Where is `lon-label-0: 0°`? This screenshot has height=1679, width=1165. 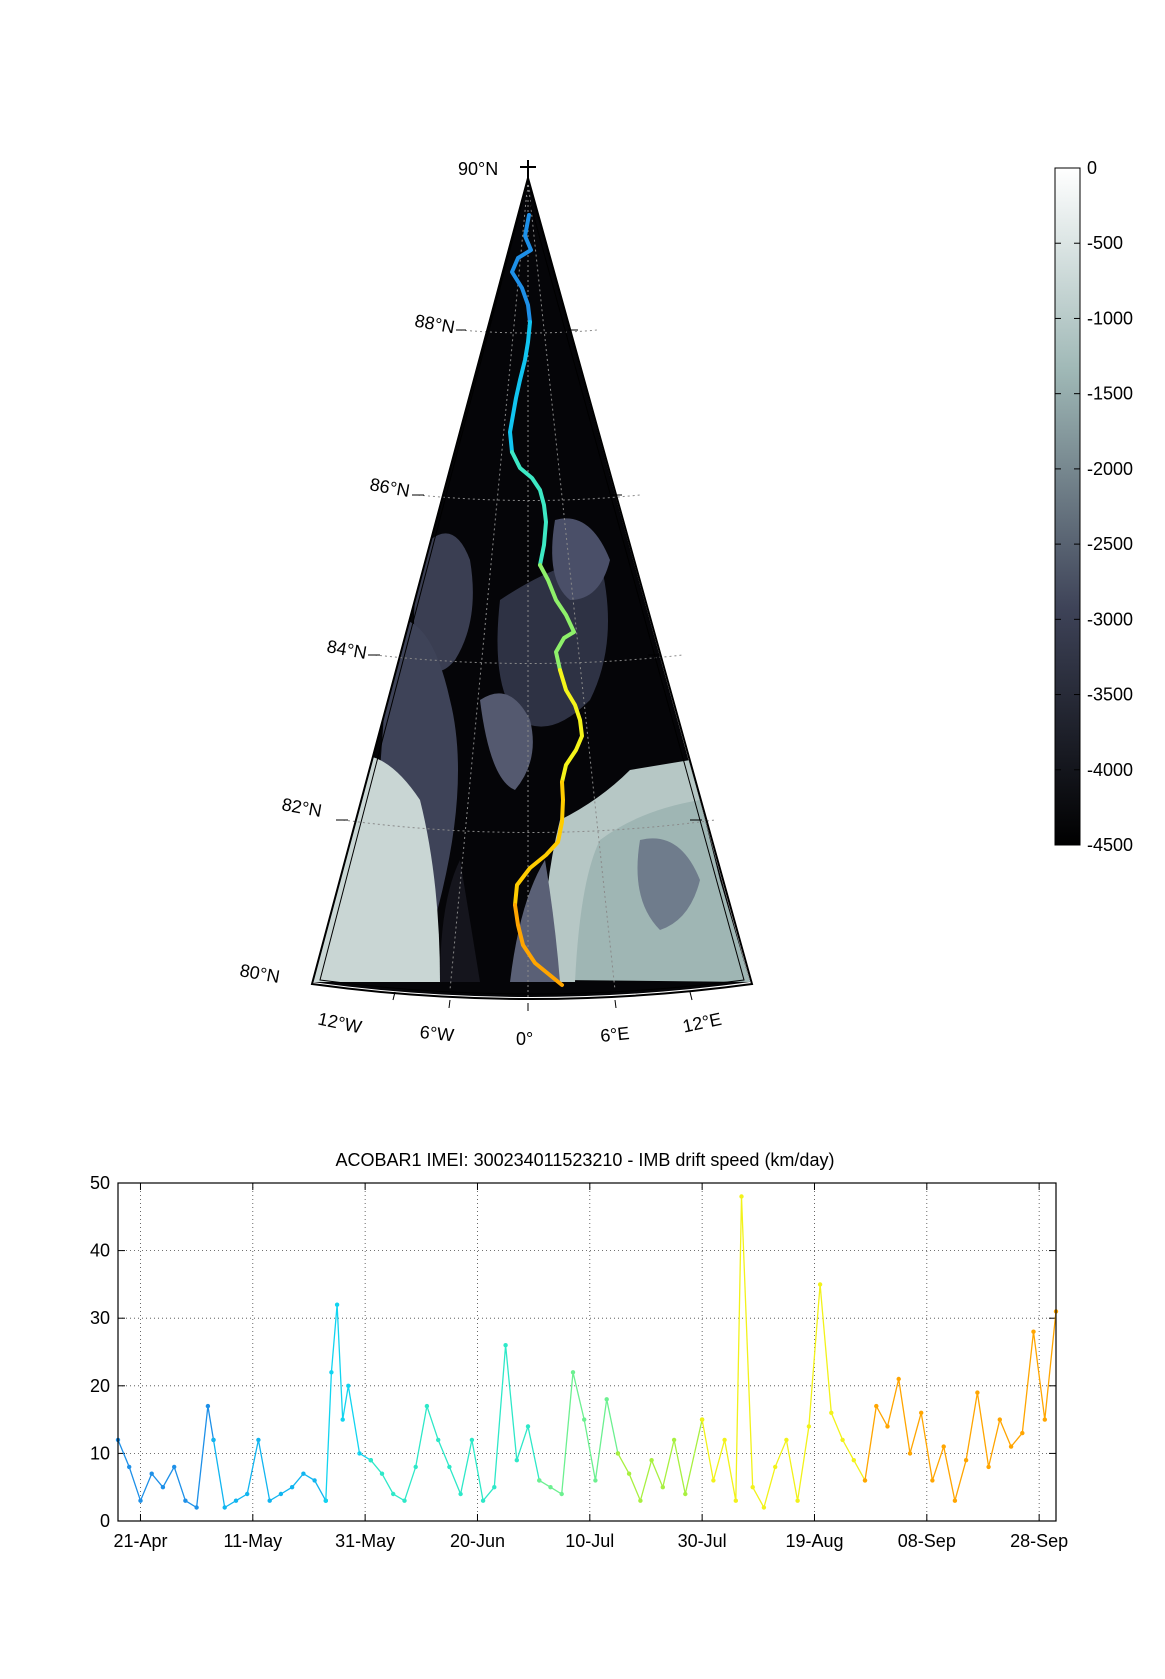
lon-label-0: 0° is located at coordinates (524, 1039).